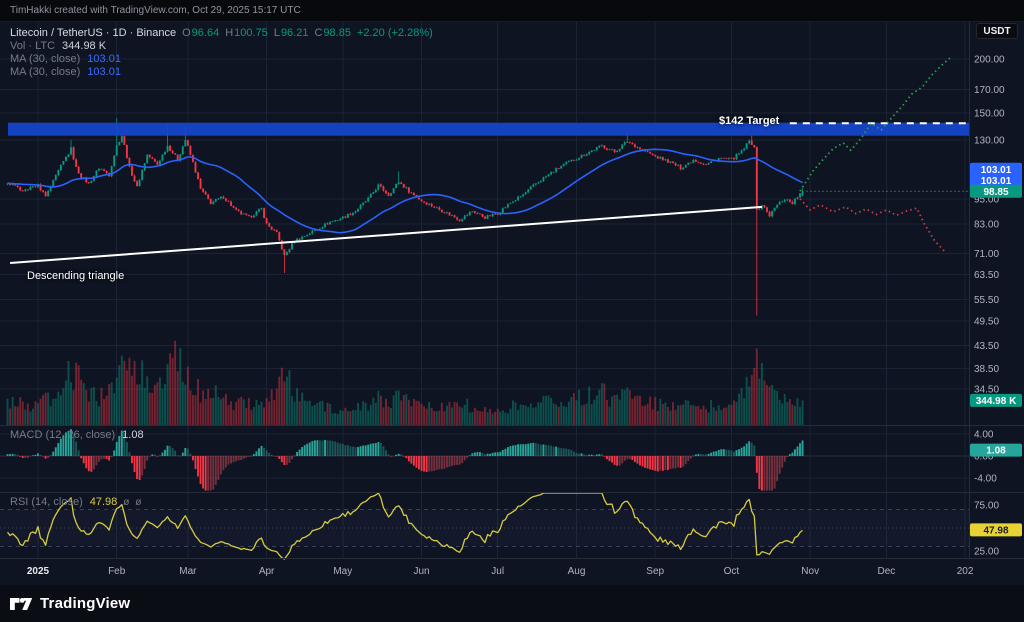  What do you see at coordinates (318, 33) in the screenshot?
I see `close-label: C` at bounding box center [318, 33].